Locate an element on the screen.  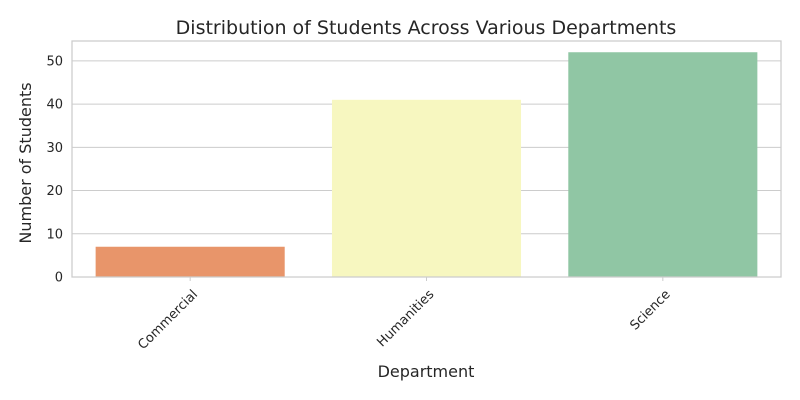
x-tick-labels: Commercial Humanities Science is located at coordinates (404, 315).